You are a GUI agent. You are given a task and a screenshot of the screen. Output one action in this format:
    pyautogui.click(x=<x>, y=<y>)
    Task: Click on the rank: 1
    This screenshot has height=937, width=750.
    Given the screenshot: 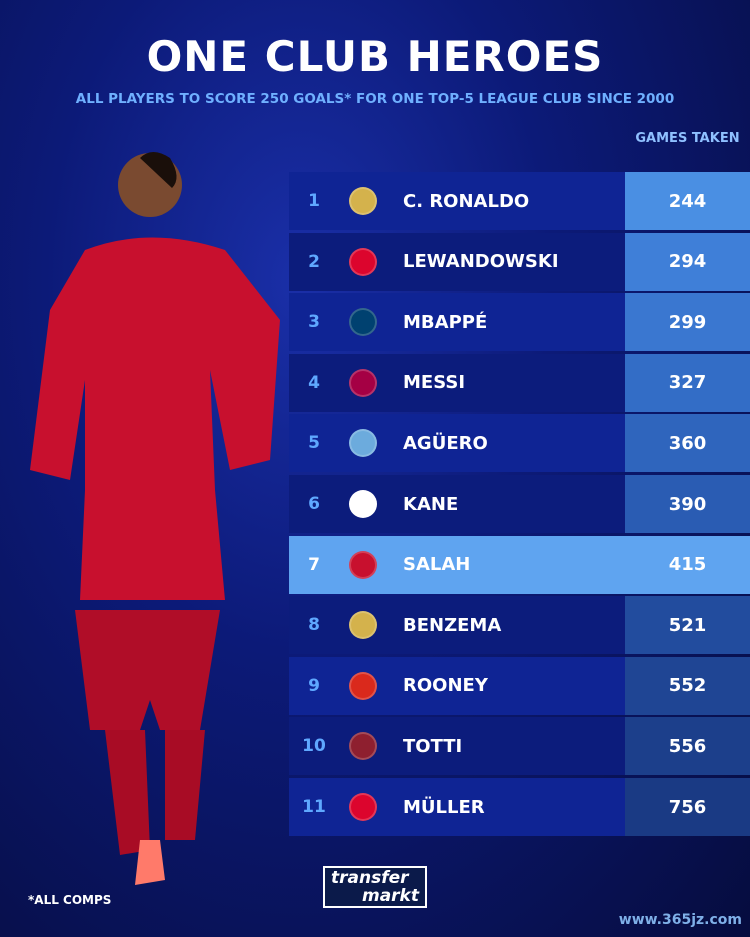 What is the action you would take?
    pyautogui.click(x=314, y=201)
    